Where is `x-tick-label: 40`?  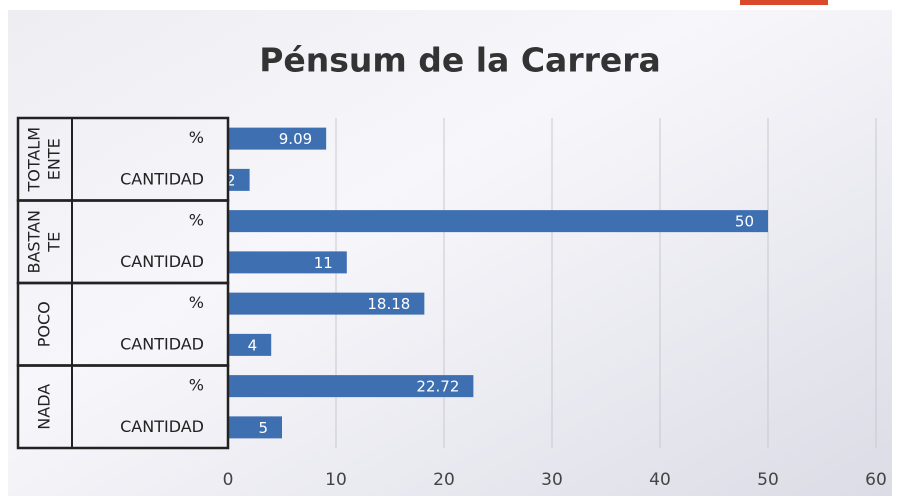
x-tick-label: 40 is located at coordinates (660, 480).